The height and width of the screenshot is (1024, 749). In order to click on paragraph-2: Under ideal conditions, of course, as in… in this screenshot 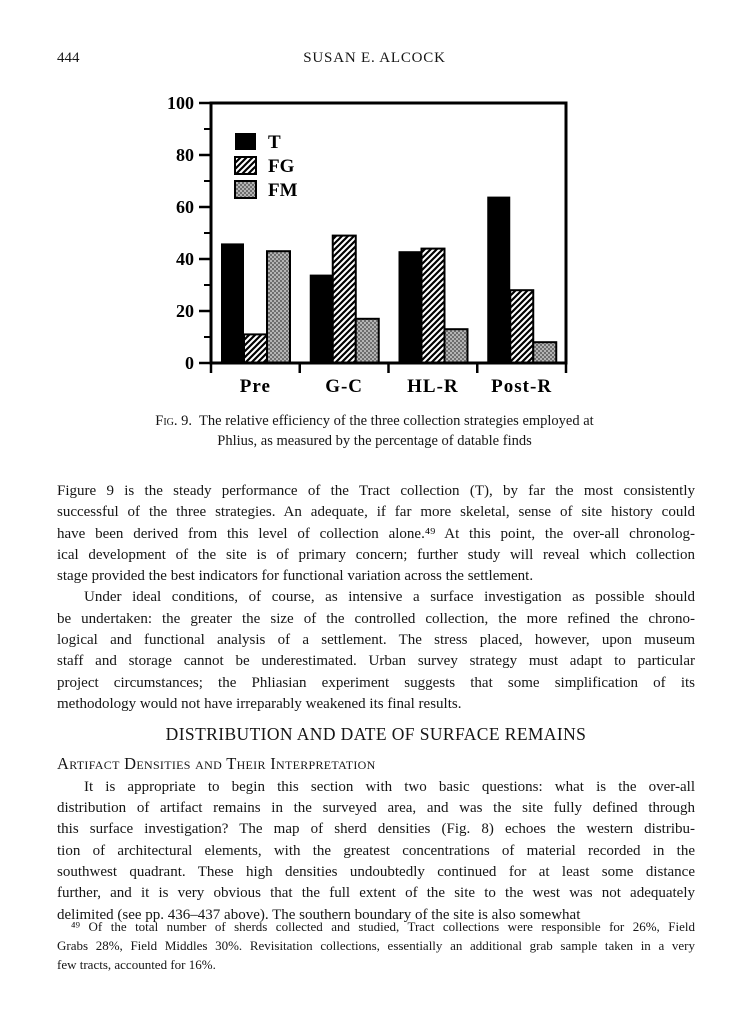, I will do `click(376, 651)`.